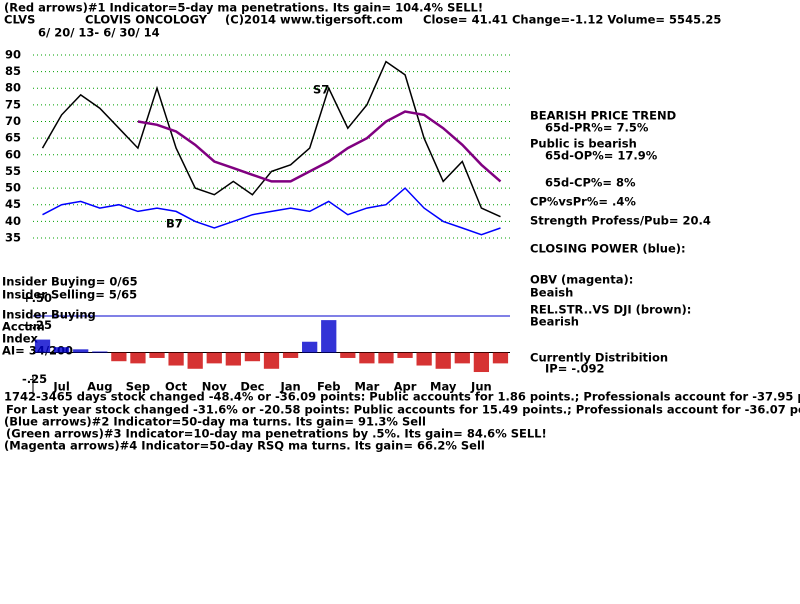 The height and width of the screenshot is (604, 800). What do you see at coordinates (13, 71) in the screenshot?
I see `y-tick-label: 85` at bounding box center [13, 71].